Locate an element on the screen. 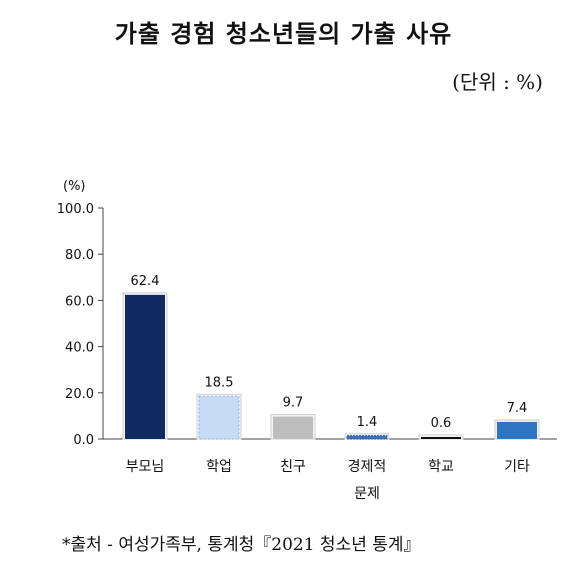 The width and height of the screenshot is (567, 567). value-label: 7.4 is located at coordinates (517, 408).